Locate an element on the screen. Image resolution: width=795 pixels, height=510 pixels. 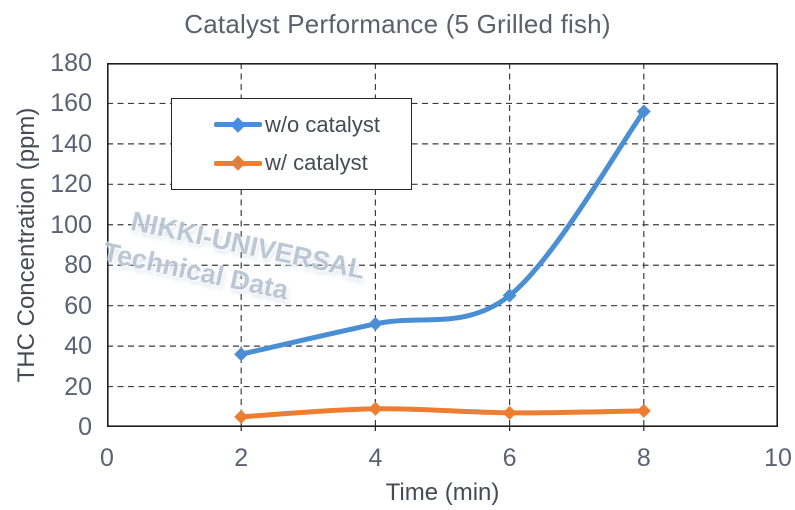
y-tick-label: 80 is located at coordinates (78, 265).